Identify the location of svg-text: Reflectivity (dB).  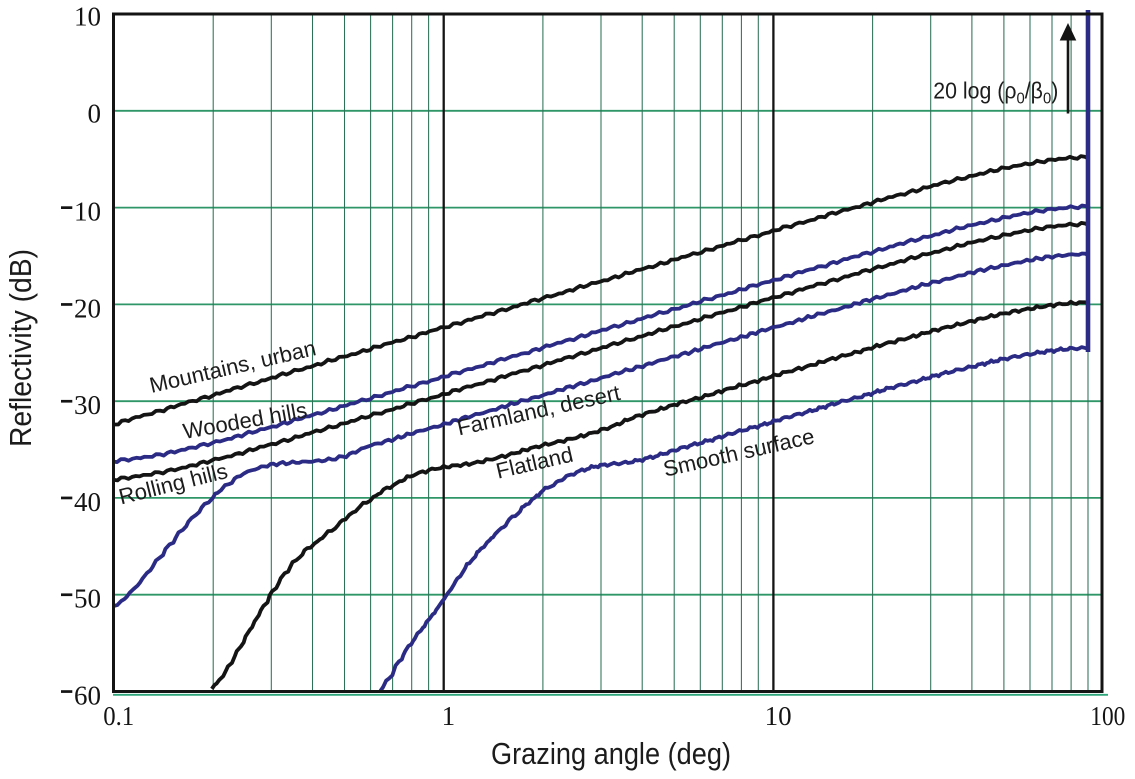
(20, 348).